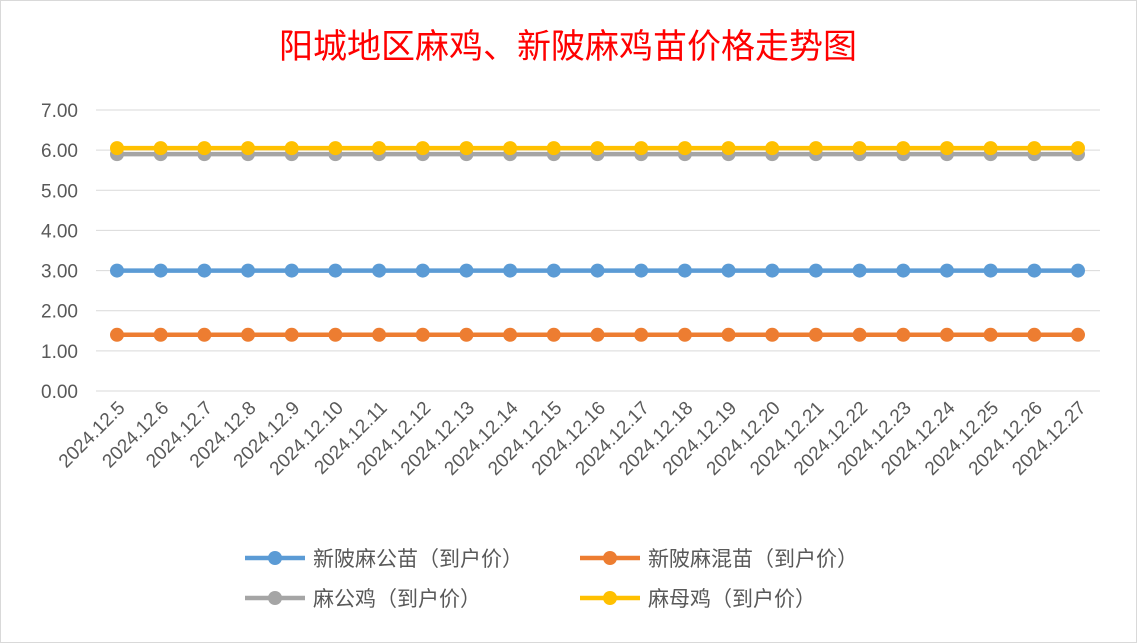 Image resolution: width=1137 pixels, height=643 pixels. Describe the element at coordinates (59, 231) in the screenshot. I see `y-tick-label: 4.00` at that location.